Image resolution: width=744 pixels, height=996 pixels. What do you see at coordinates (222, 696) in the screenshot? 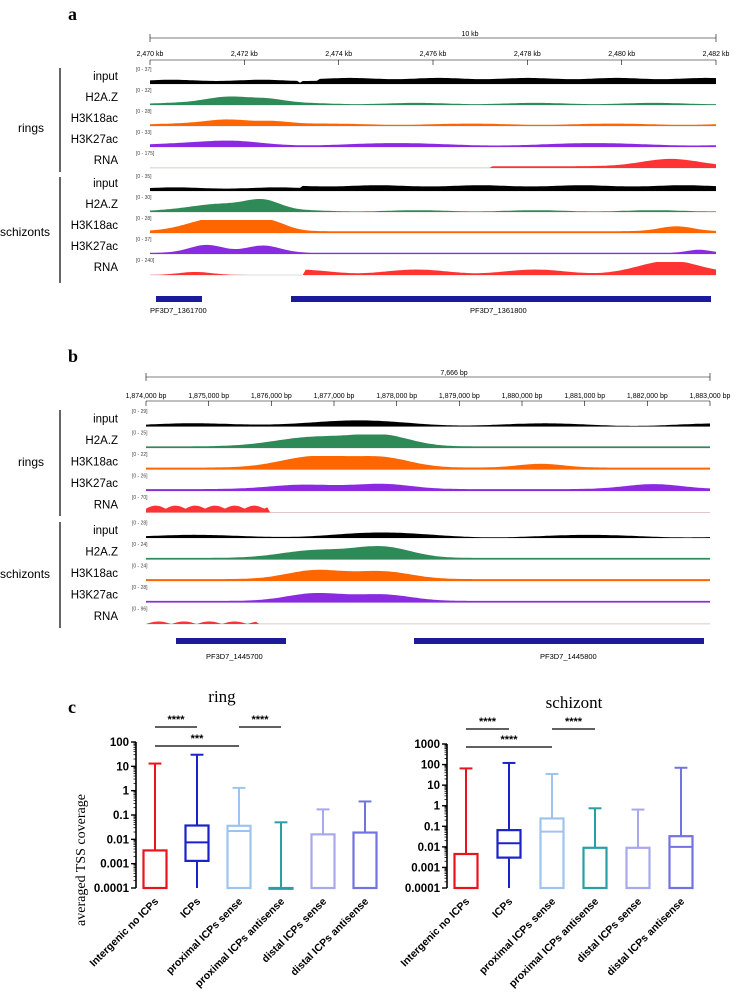
I see `box-chart-title-ring: ring` at bounding box center [222, 696].